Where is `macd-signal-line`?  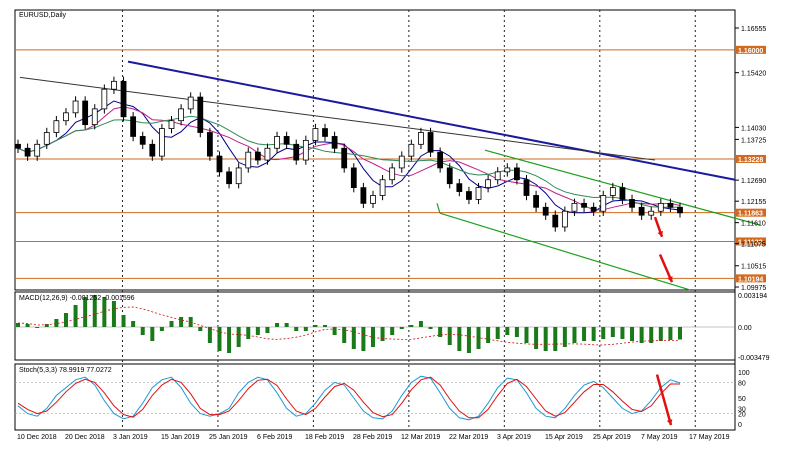 macd-signal-line is located at coordinates (349, 326).